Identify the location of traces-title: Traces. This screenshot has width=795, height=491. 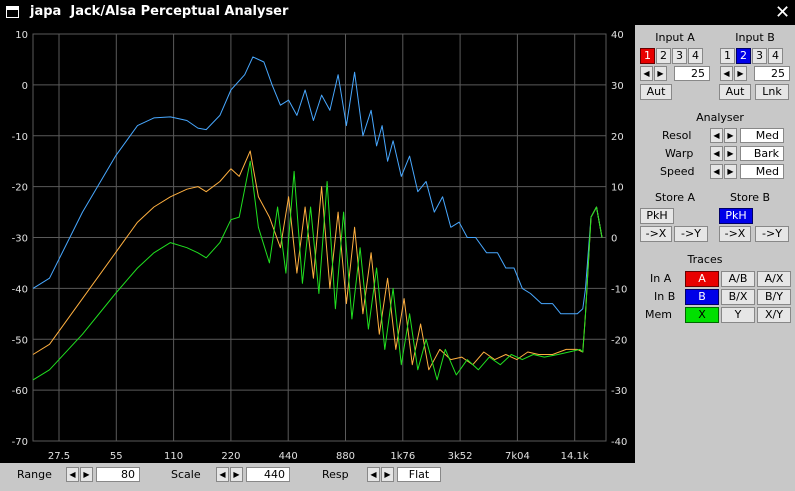
(705, 259).